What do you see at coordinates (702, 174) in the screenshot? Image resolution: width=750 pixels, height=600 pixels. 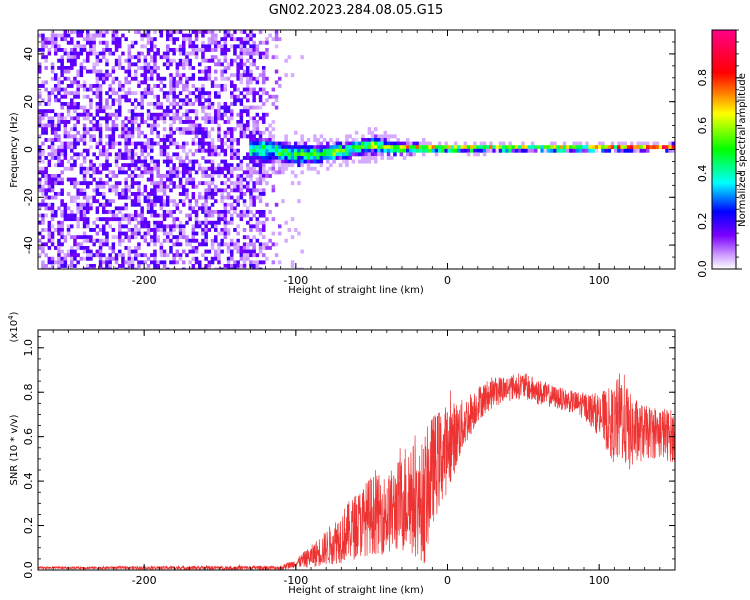 I see `colorbar-tick-label: 0.4` at bounding box center [702, 174].